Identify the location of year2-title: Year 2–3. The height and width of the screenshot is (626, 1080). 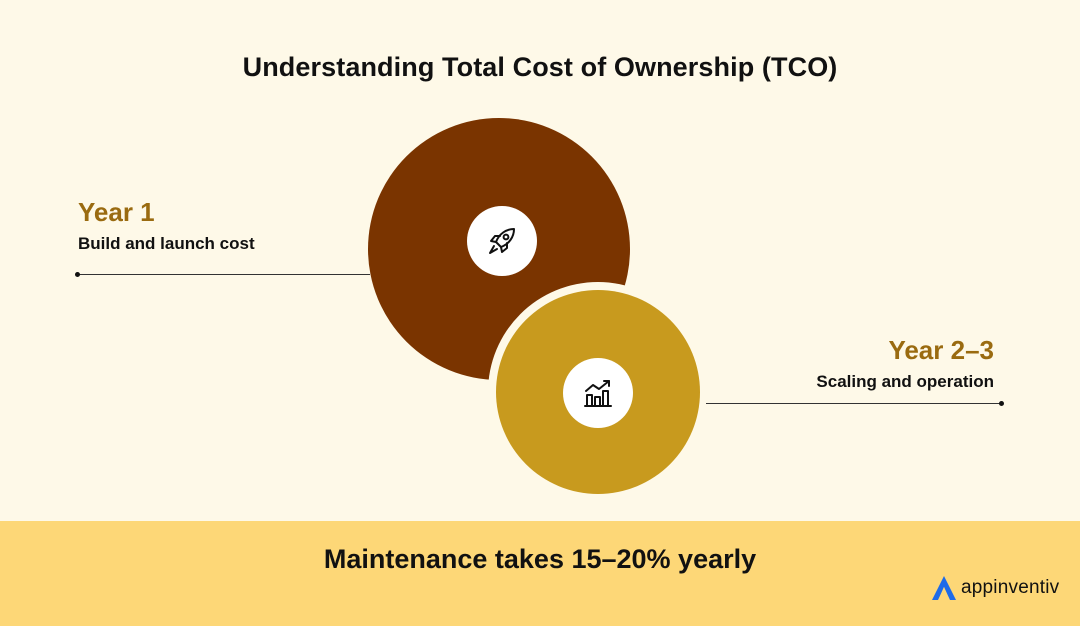
(941, 350).